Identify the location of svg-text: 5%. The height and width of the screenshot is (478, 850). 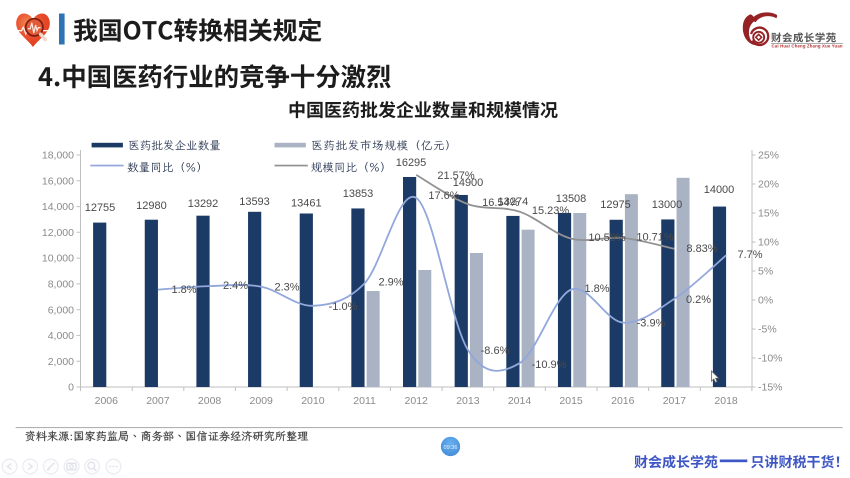
(765, 272).